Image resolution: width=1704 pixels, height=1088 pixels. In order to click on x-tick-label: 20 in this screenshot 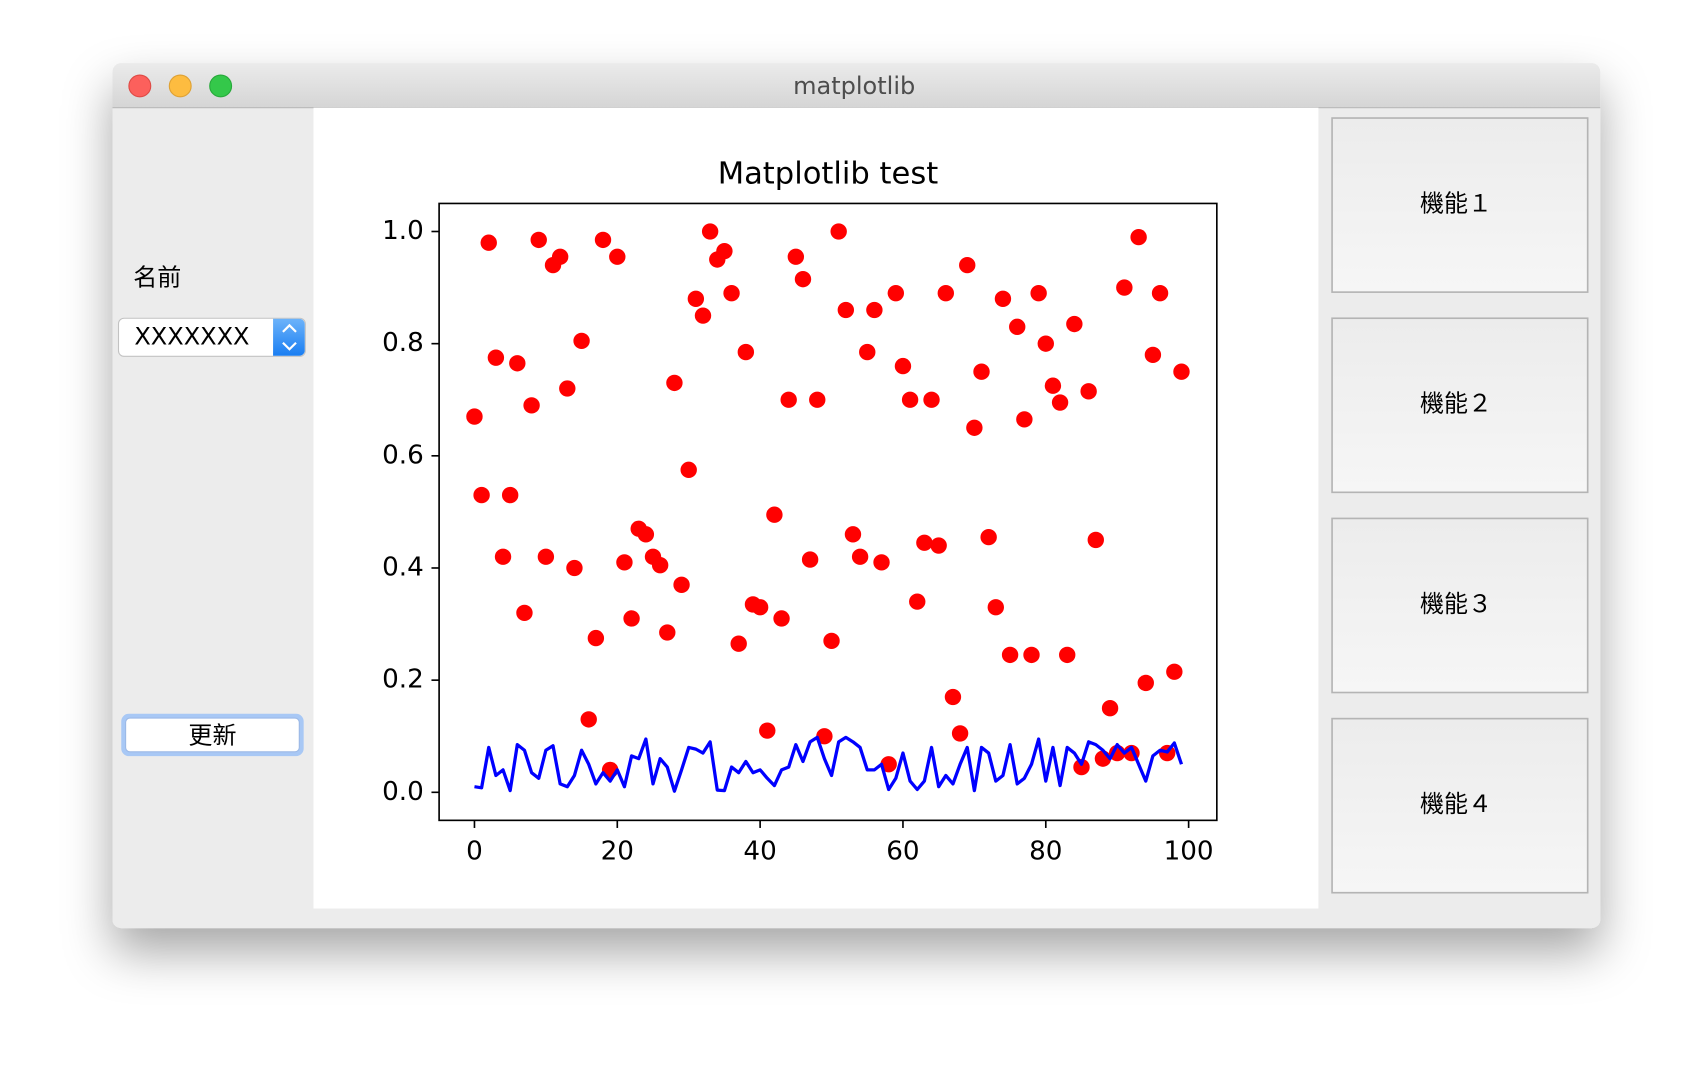, I will do `click(617, 851)`.